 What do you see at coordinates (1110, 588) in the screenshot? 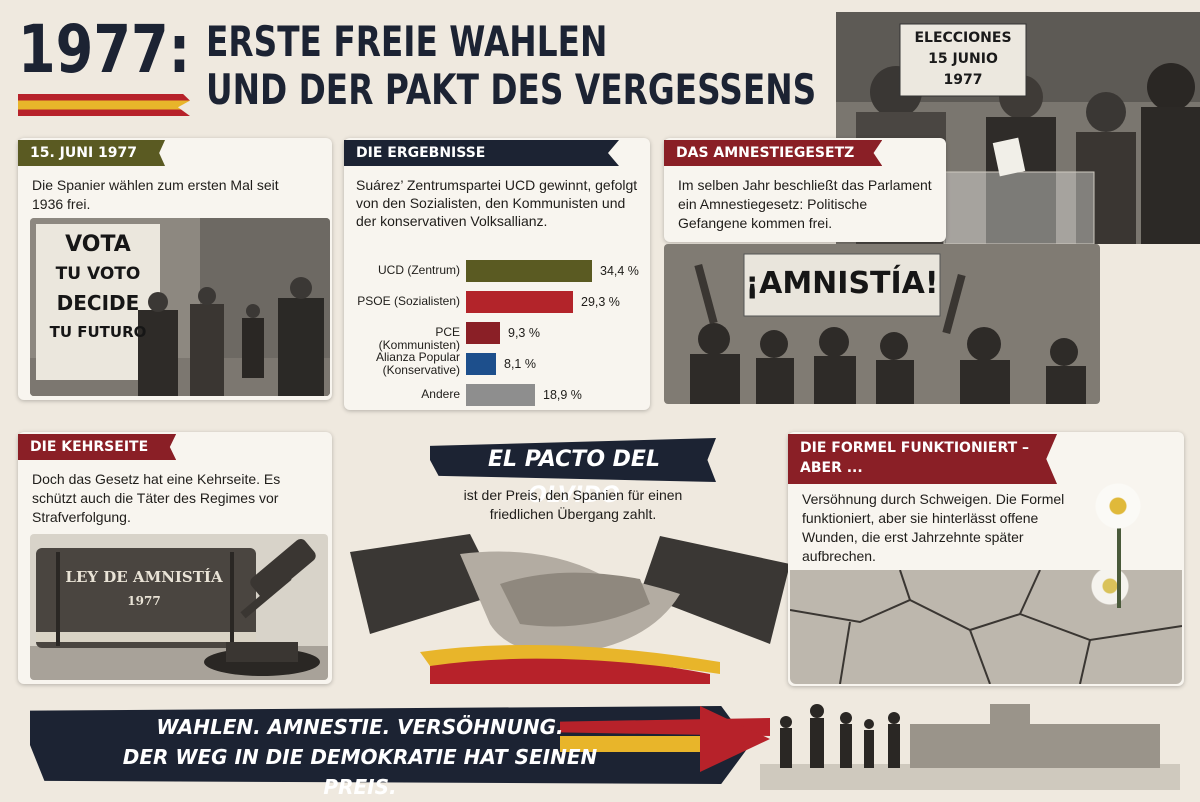
I see `daisy-icon` at bounding box center [1110, 588].